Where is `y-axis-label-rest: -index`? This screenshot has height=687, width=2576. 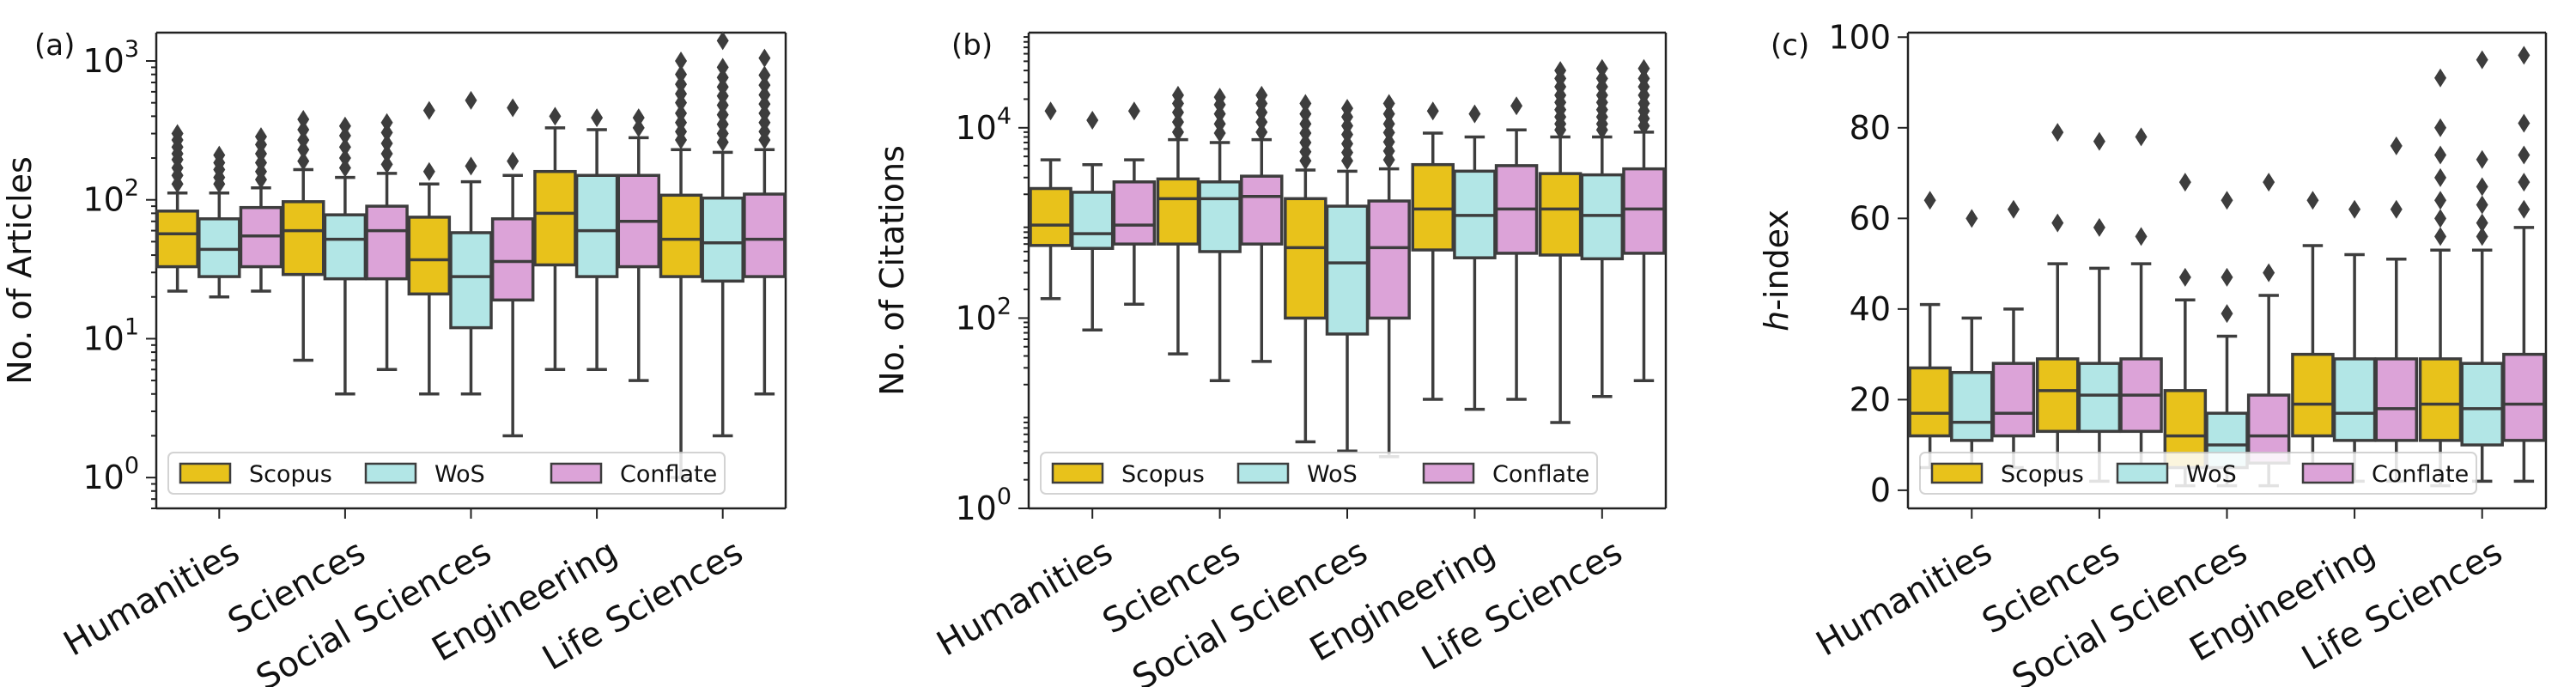
y-axis-label-rest: -index is located at coordinates (1777, 260).